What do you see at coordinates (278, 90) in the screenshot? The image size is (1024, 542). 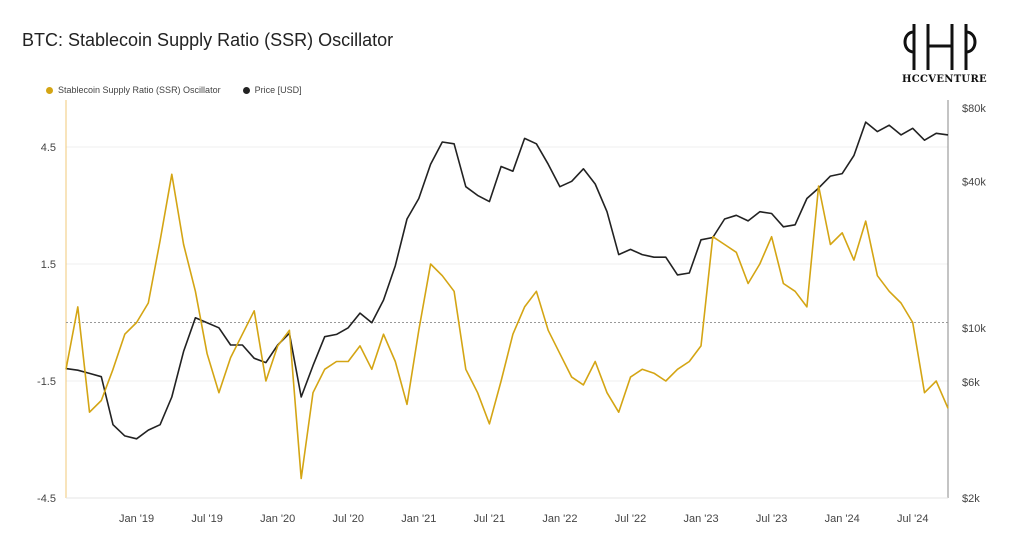 I see `legend-label-price: Price [USD]` at bounding box center [278, 90].